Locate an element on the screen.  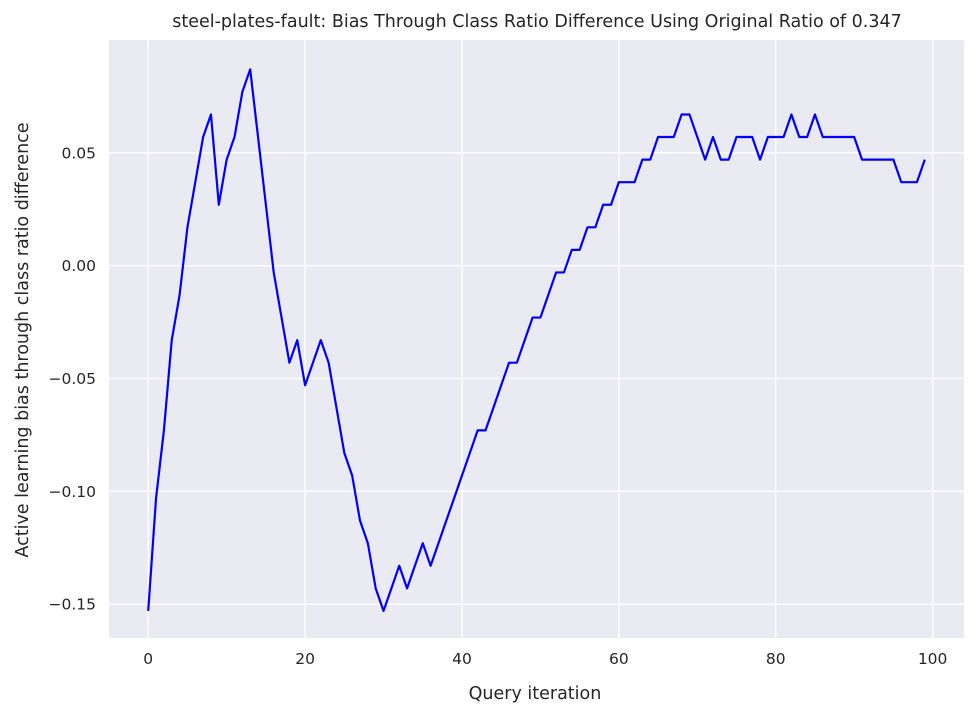
x-tick-label: 60 is located at coordinates (619, 659).